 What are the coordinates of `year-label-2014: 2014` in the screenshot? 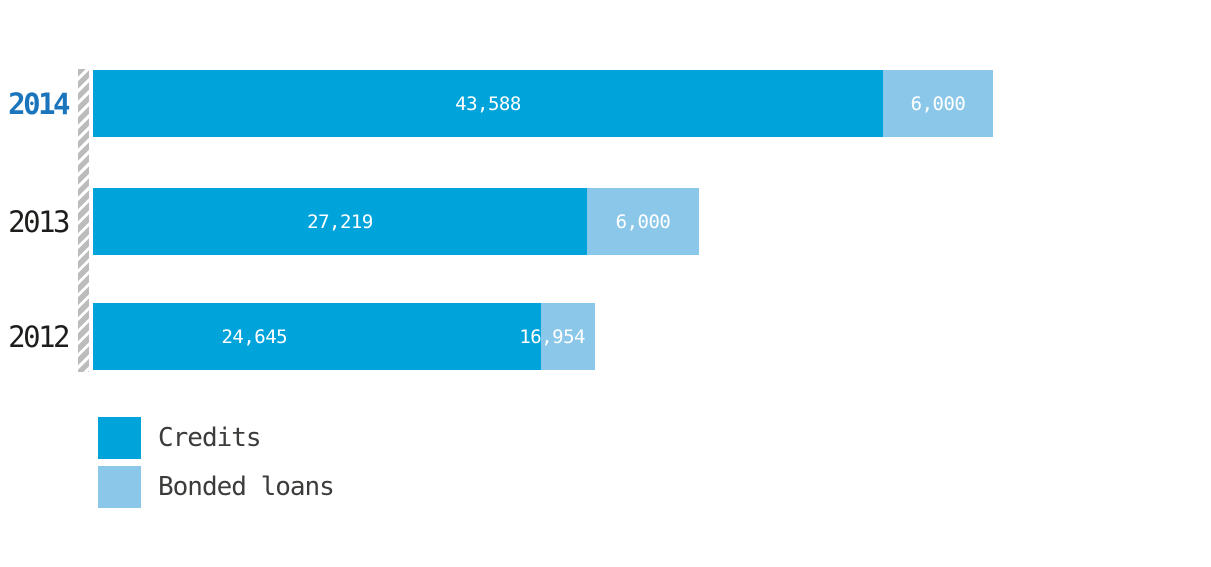 It's located at (39, 103).